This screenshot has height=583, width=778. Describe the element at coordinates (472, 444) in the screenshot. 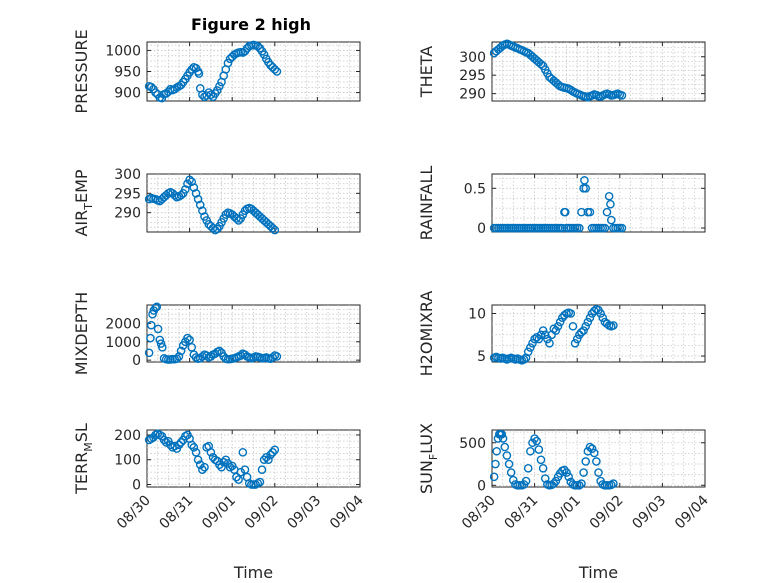

I see `y-tick-label: 500` at that location.